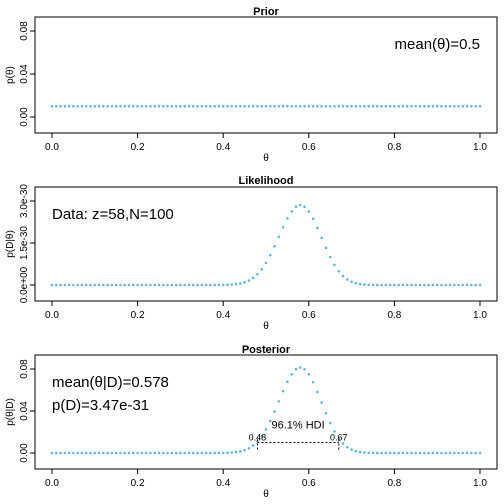 This screenshot has height=504, width=504. I want to click on x-tick-label-0-4: 0.8, so click(394, 147).